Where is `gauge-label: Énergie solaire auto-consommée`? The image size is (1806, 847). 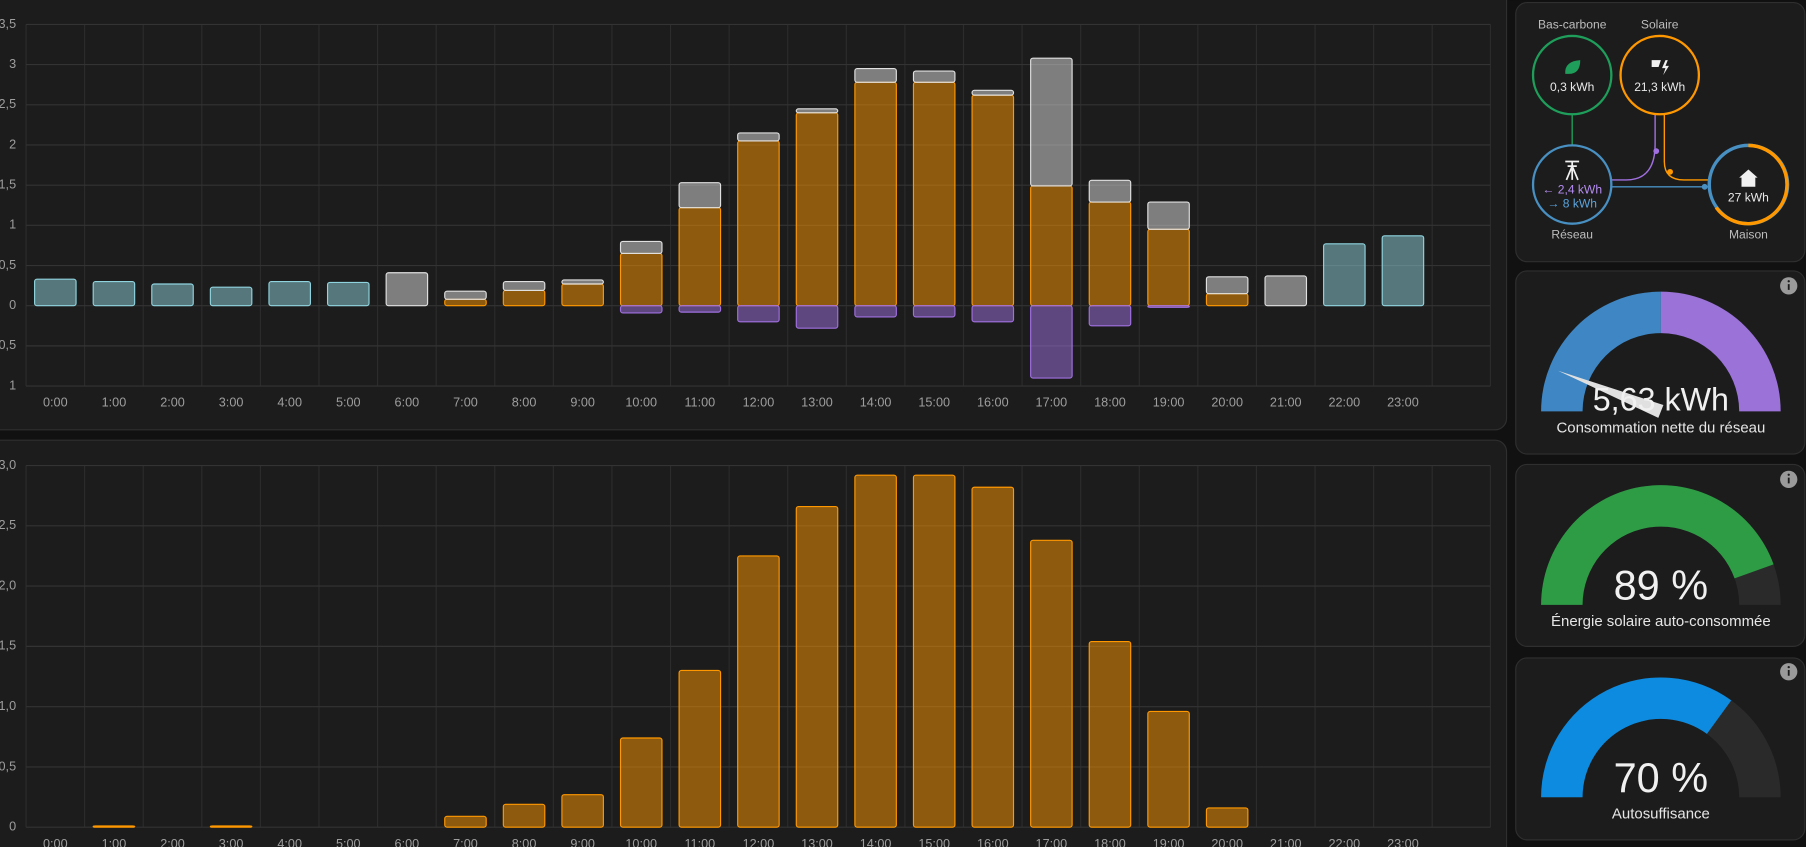 gauge-label: Énergie solaire auto-consommée is located at coordinates (1661, 621).